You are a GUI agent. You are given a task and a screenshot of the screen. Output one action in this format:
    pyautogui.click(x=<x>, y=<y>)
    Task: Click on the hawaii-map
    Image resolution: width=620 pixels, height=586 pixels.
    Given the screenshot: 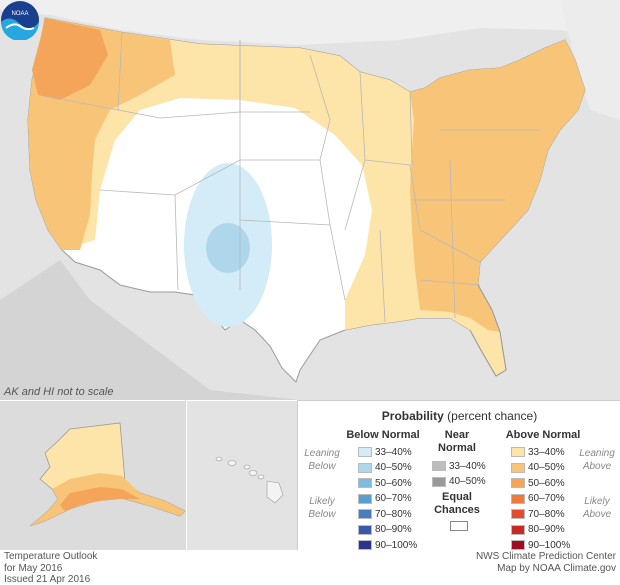 What is the action you would take?
    pyautogui.click(x=249, y=480)
    